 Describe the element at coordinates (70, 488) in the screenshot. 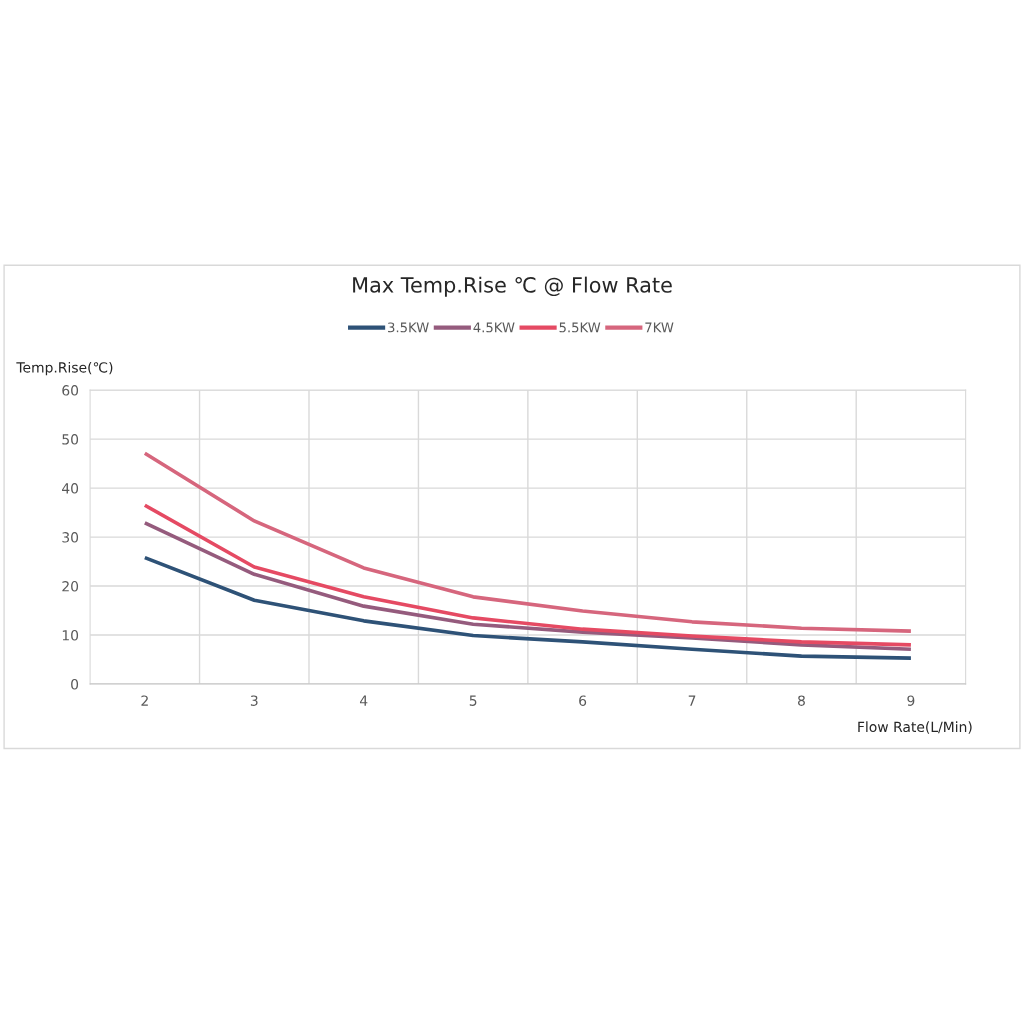

I see `y-tick-label: 40` at that location.